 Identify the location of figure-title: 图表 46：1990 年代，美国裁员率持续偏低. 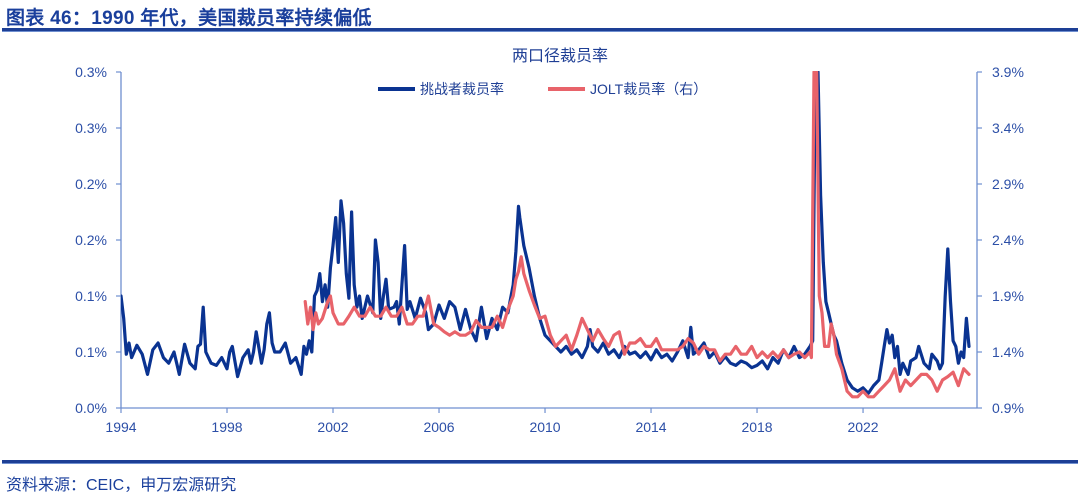
(189, 18).